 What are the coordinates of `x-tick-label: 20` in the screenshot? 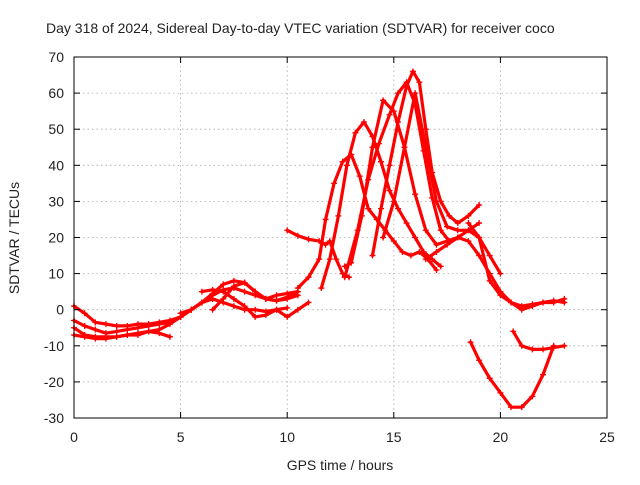 It's located at (501, 437).